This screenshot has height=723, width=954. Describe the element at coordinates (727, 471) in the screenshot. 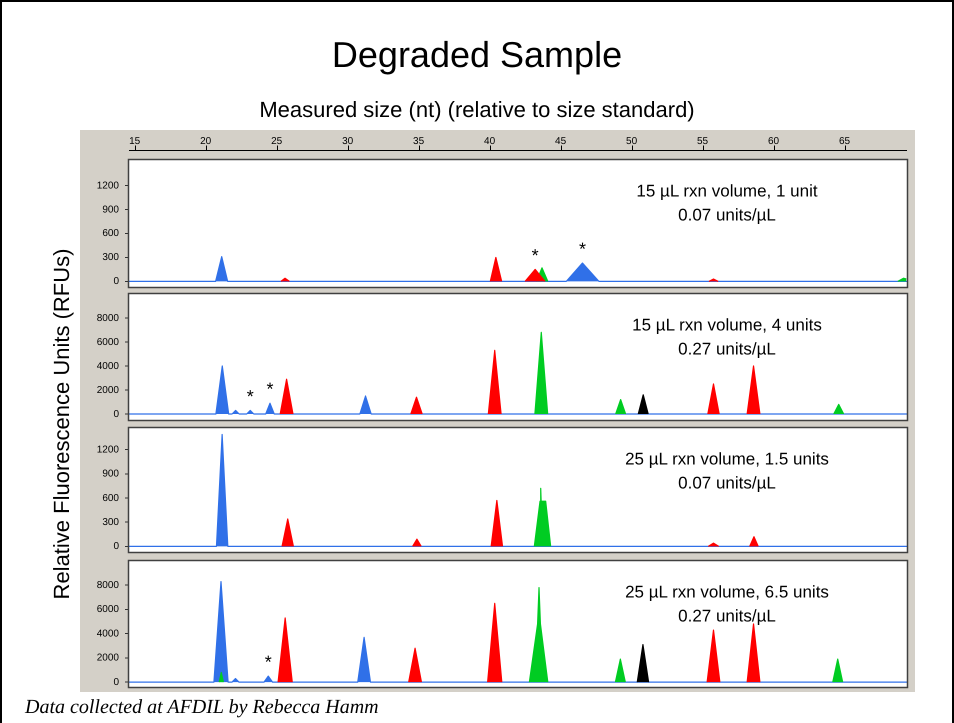

I see `text: 25 µL rxn volume, 1.5 units 0.07 units/µL` at that location.